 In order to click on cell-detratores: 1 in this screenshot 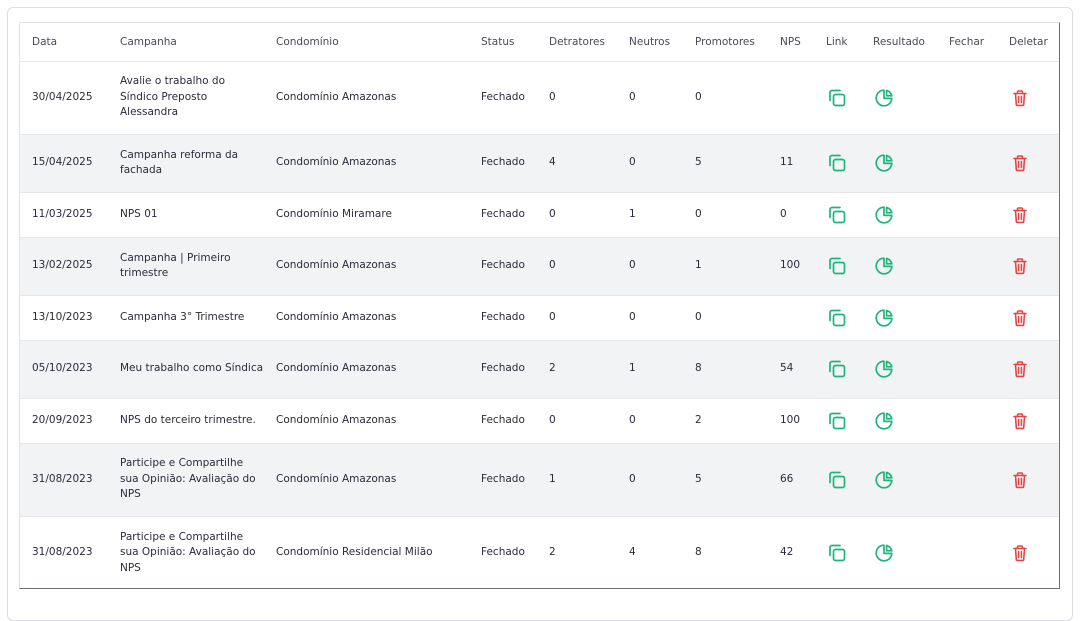, I will do `click(577, 479)`.